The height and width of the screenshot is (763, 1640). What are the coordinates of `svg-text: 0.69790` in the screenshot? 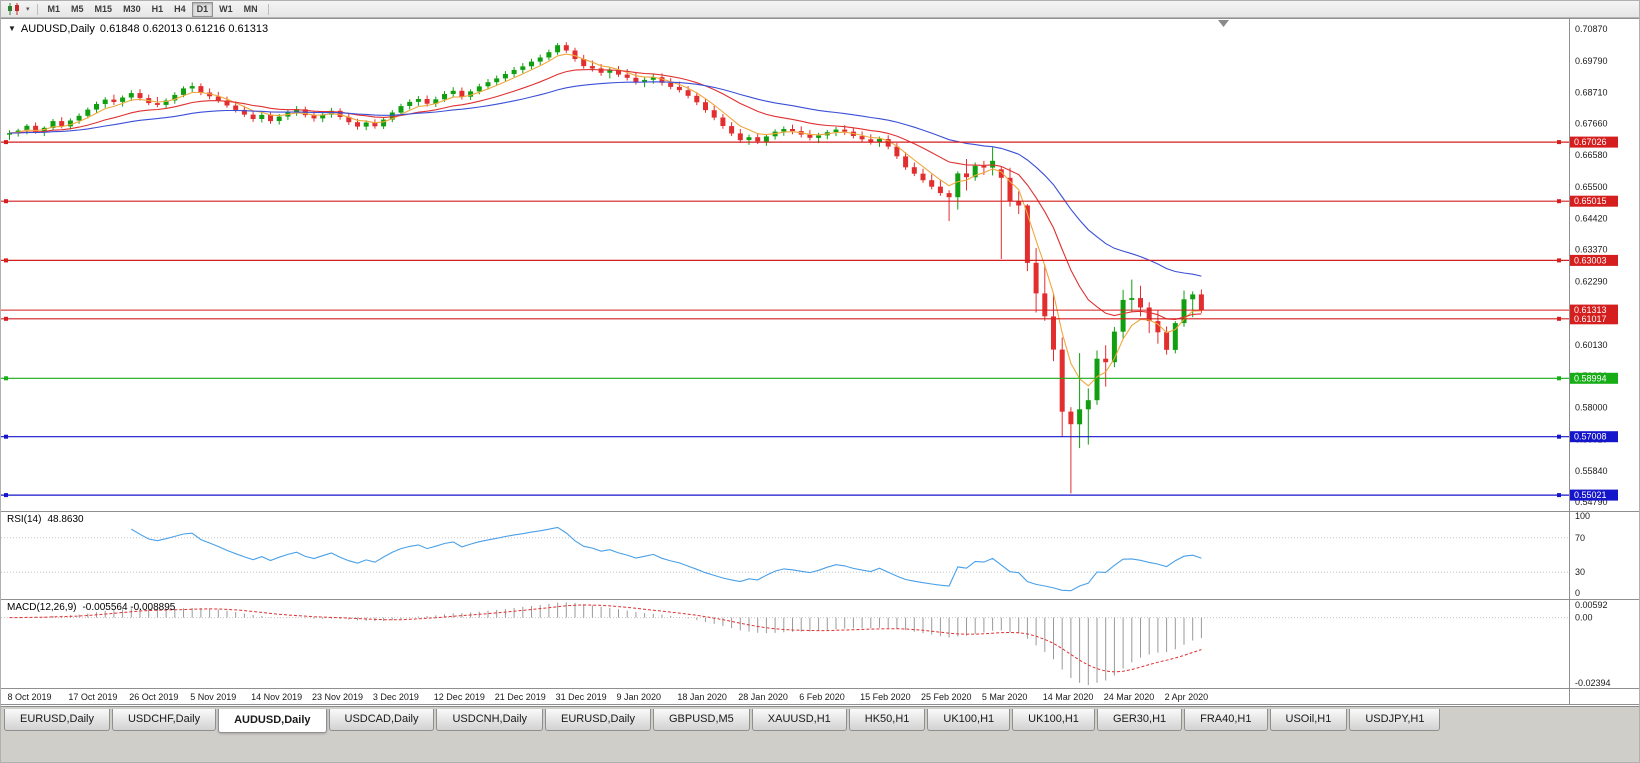 It's located at (1591, 61).